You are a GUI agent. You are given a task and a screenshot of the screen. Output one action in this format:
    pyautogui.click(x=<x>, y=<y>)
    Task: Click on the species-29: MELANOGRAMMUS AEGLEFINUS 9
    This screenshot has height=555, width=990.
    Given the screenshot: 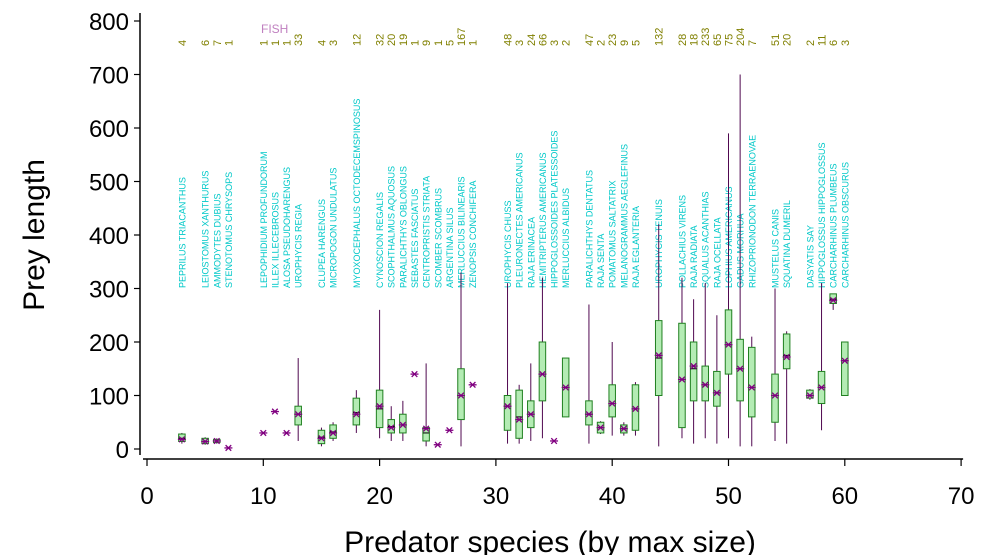 What is the action you would take?
    pyautogui.click(x=625, y=238)
    